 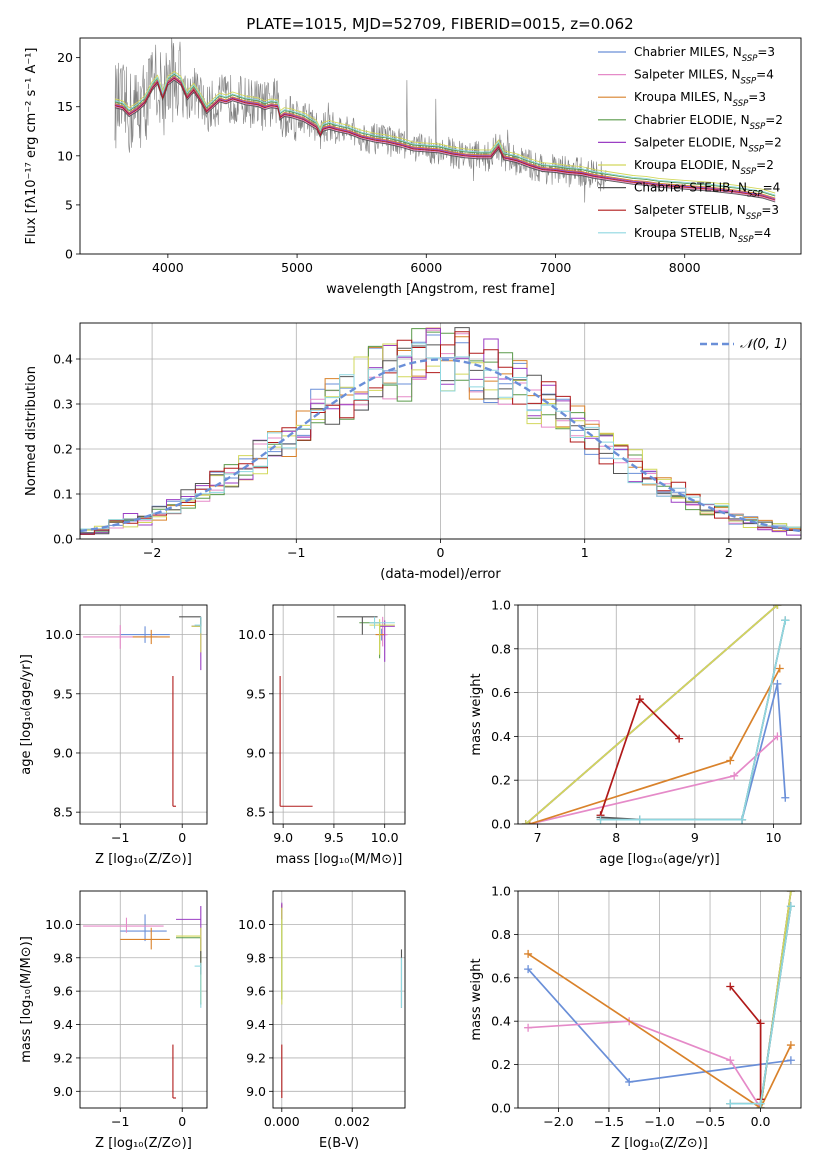 What do you see at coordinates (334, 837) in the screenshot?
I see `tick-label-x: 9.5` at bounding box center [334, 837].